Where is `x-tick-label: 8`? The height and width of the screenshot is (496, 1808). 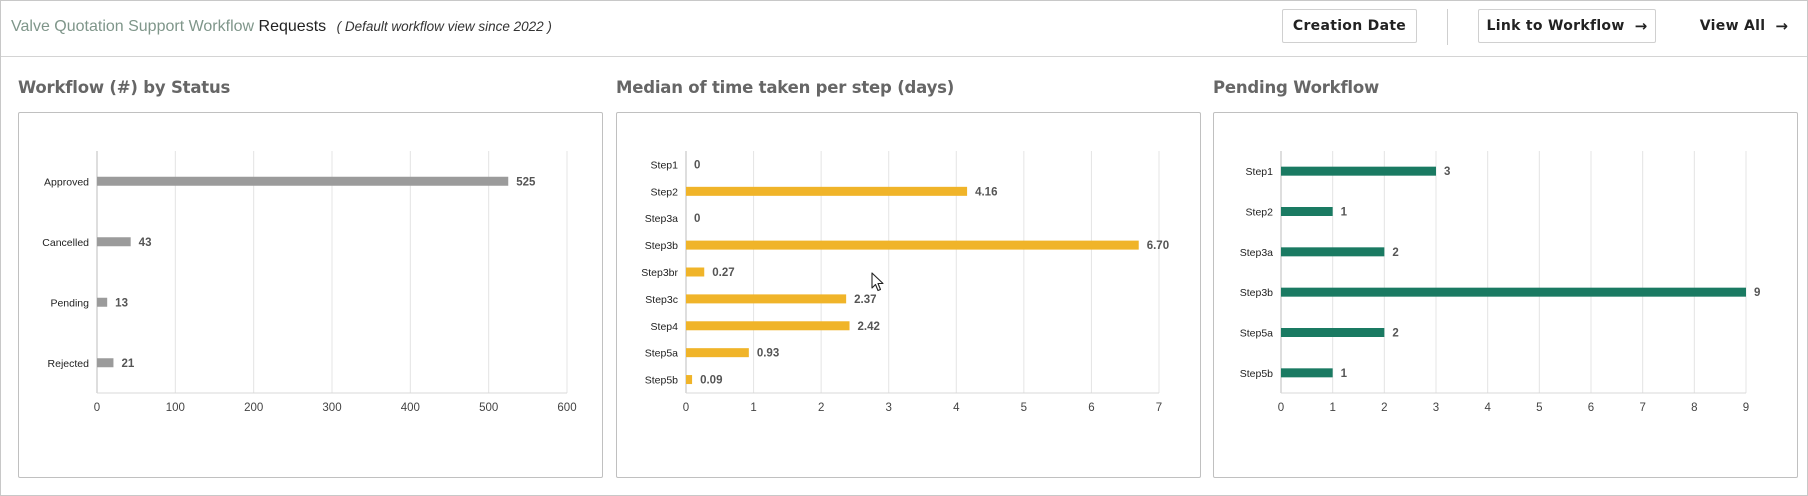
x-tick-label: 8 is located at coordinates (1694, 408).